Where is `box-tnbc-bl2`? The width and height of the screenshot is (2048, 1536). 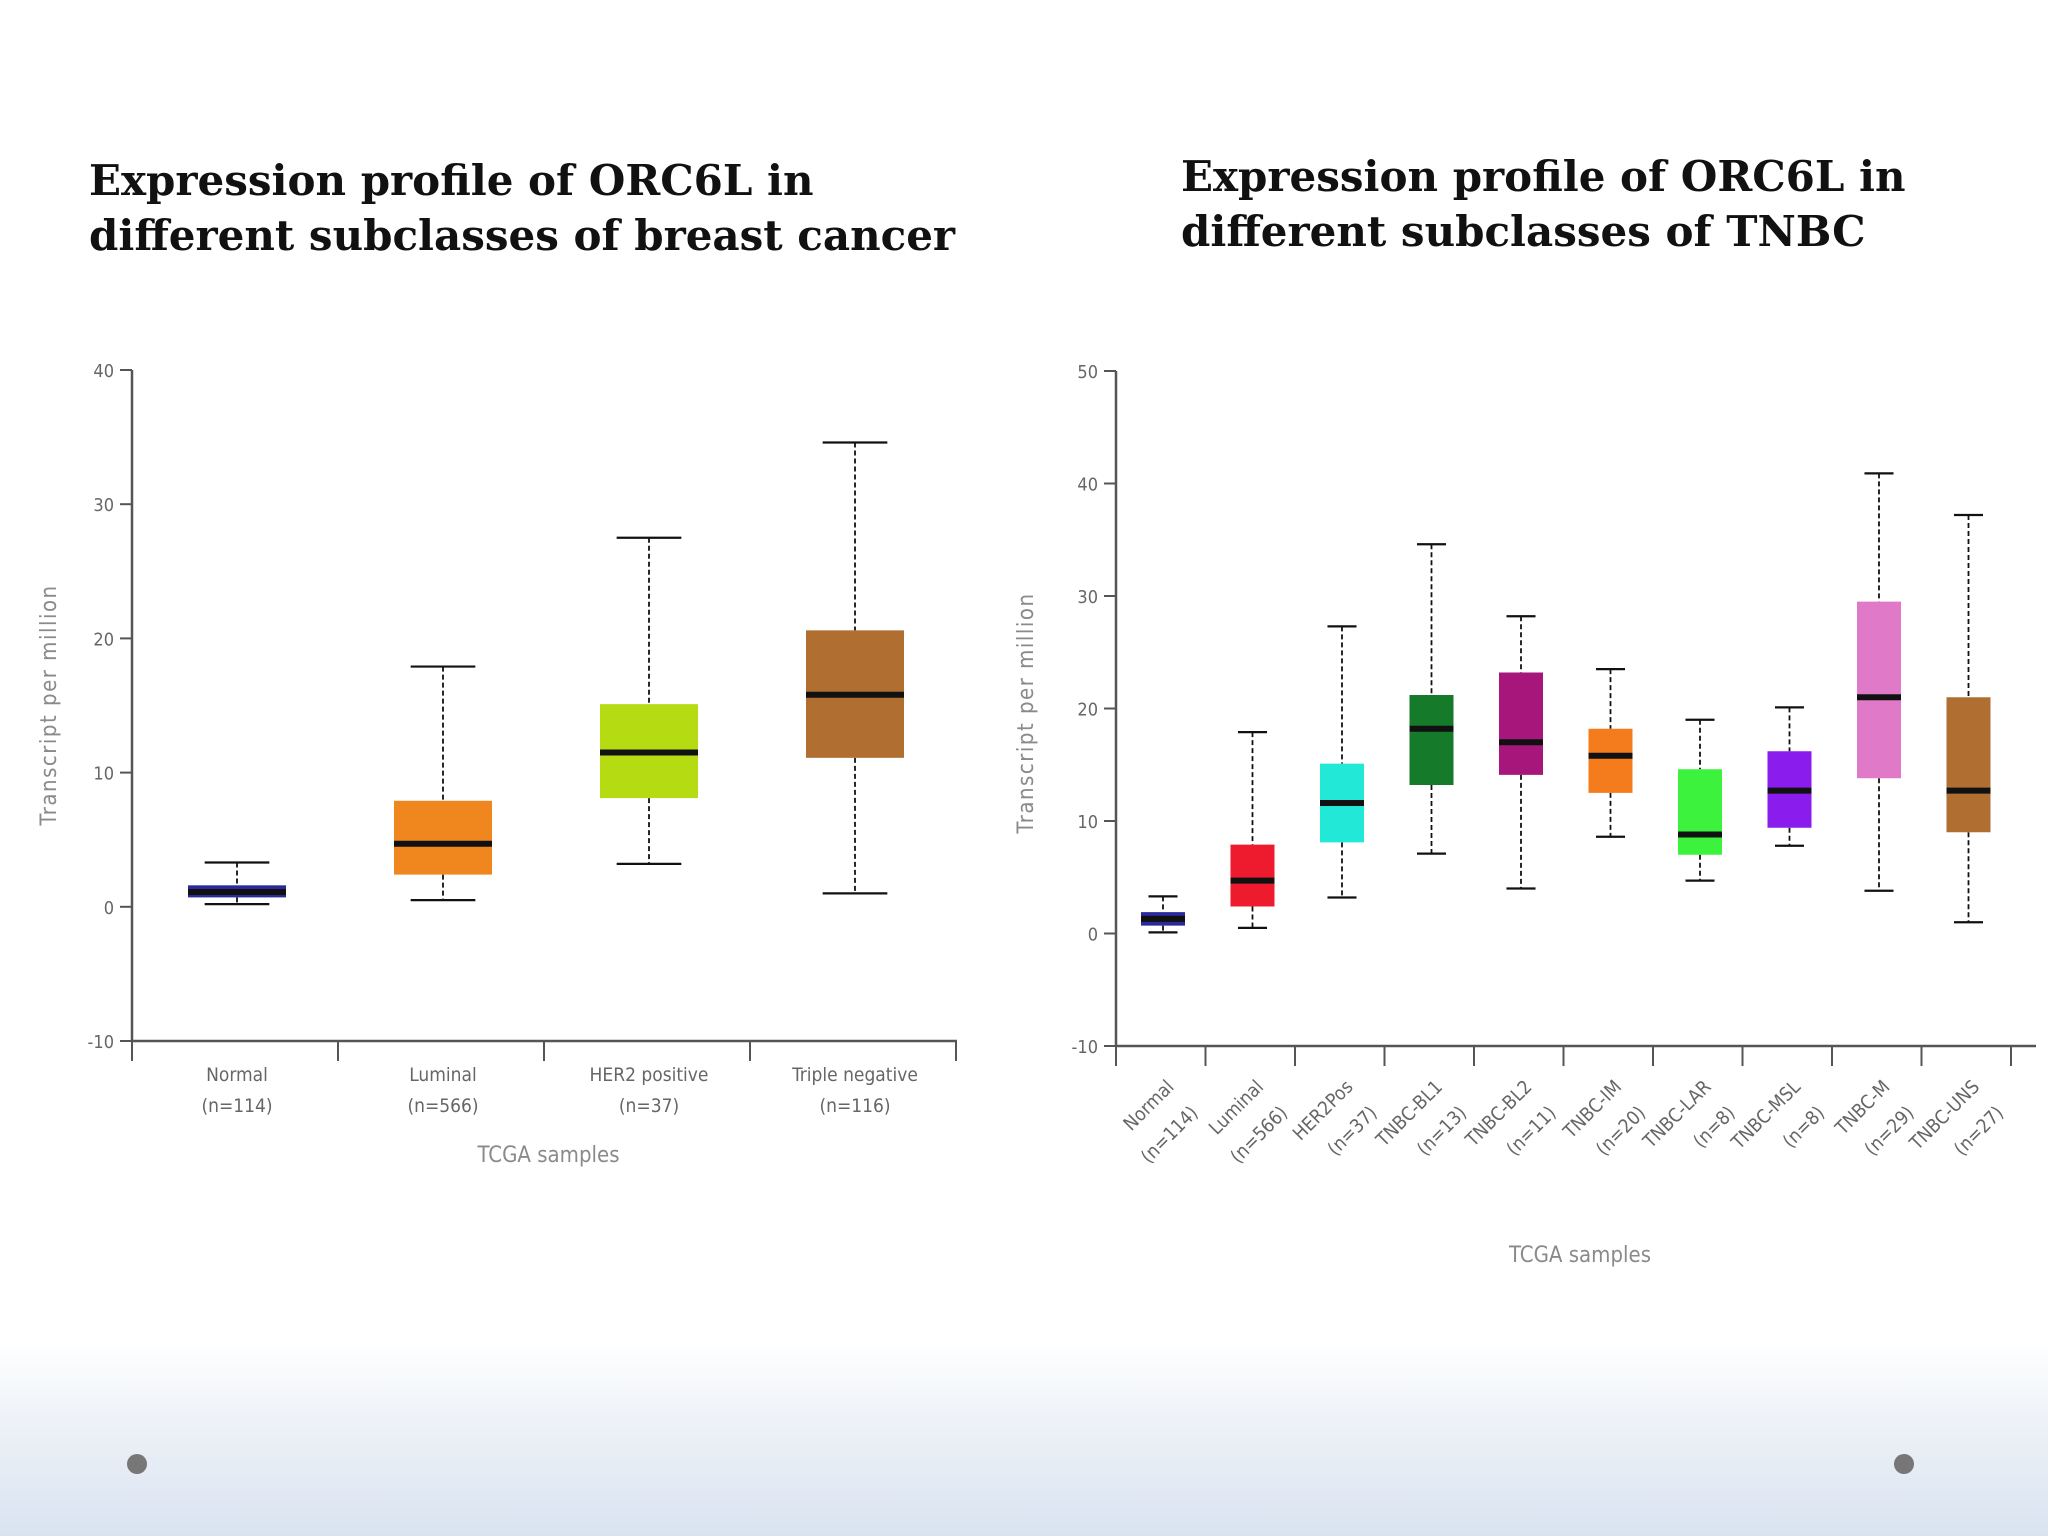
box-tnbc-bl2 is located at coordinates (1521, 752).